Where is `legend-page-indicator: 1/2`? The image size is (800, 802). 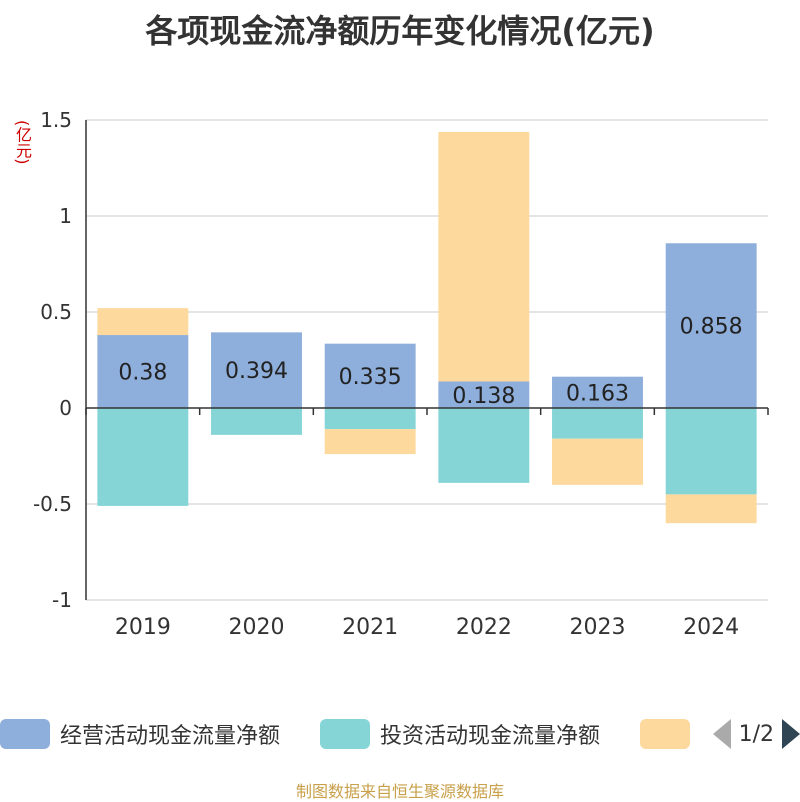 legend-page-indicator: 1/2 is located at coordinates (756, 734).